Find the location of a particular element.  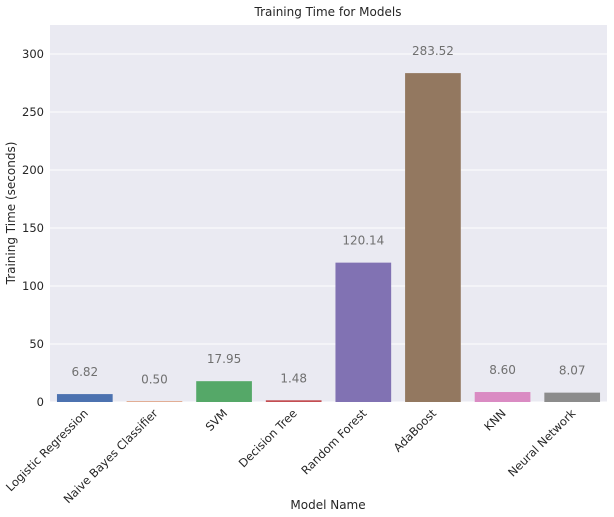

y-tick-label: 150 is located at coordinates (33, 228).